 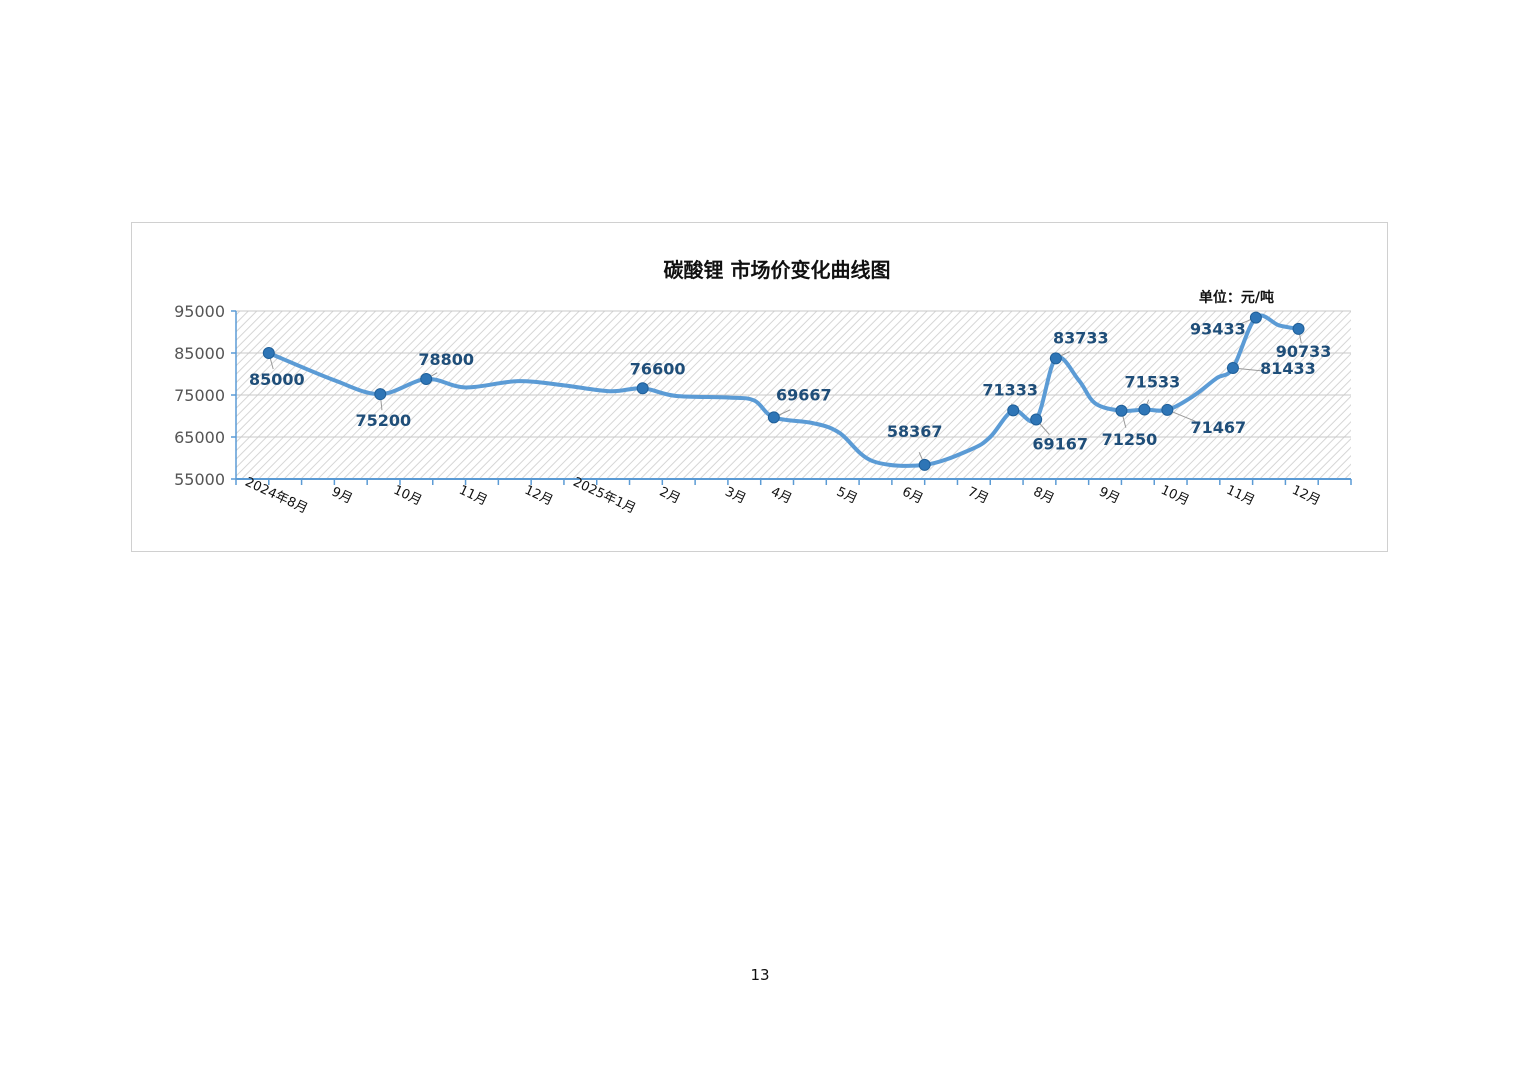 I want to click on y-tick-label: 95000, so click(x=199, y=311).